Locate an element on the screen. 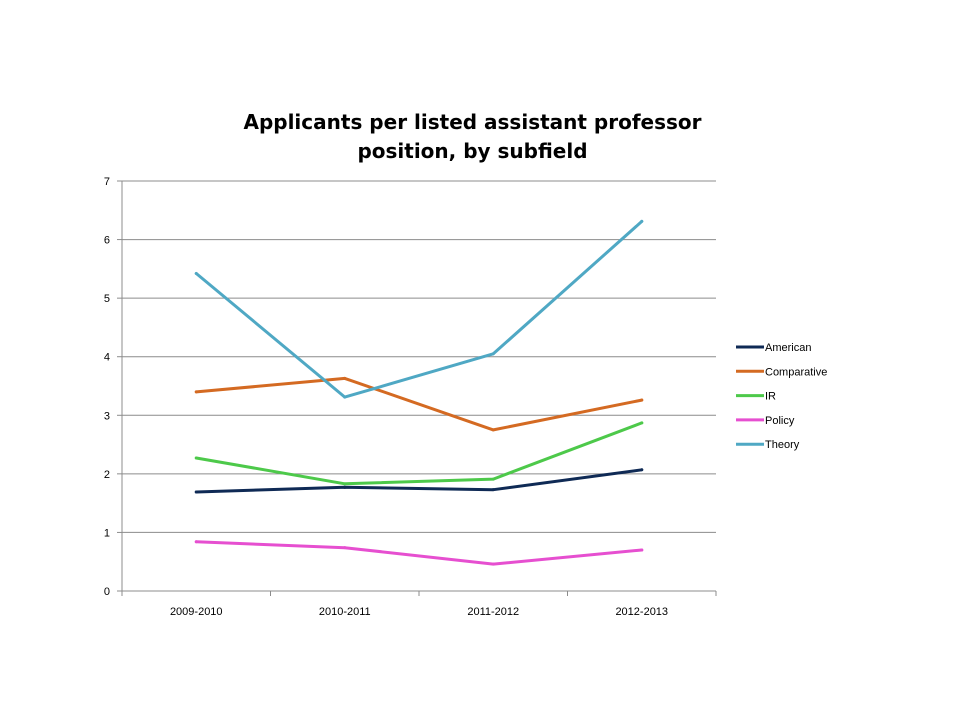 This screenshot has width=960, height=720. series-line-theory is located at coordinates (419, 309).